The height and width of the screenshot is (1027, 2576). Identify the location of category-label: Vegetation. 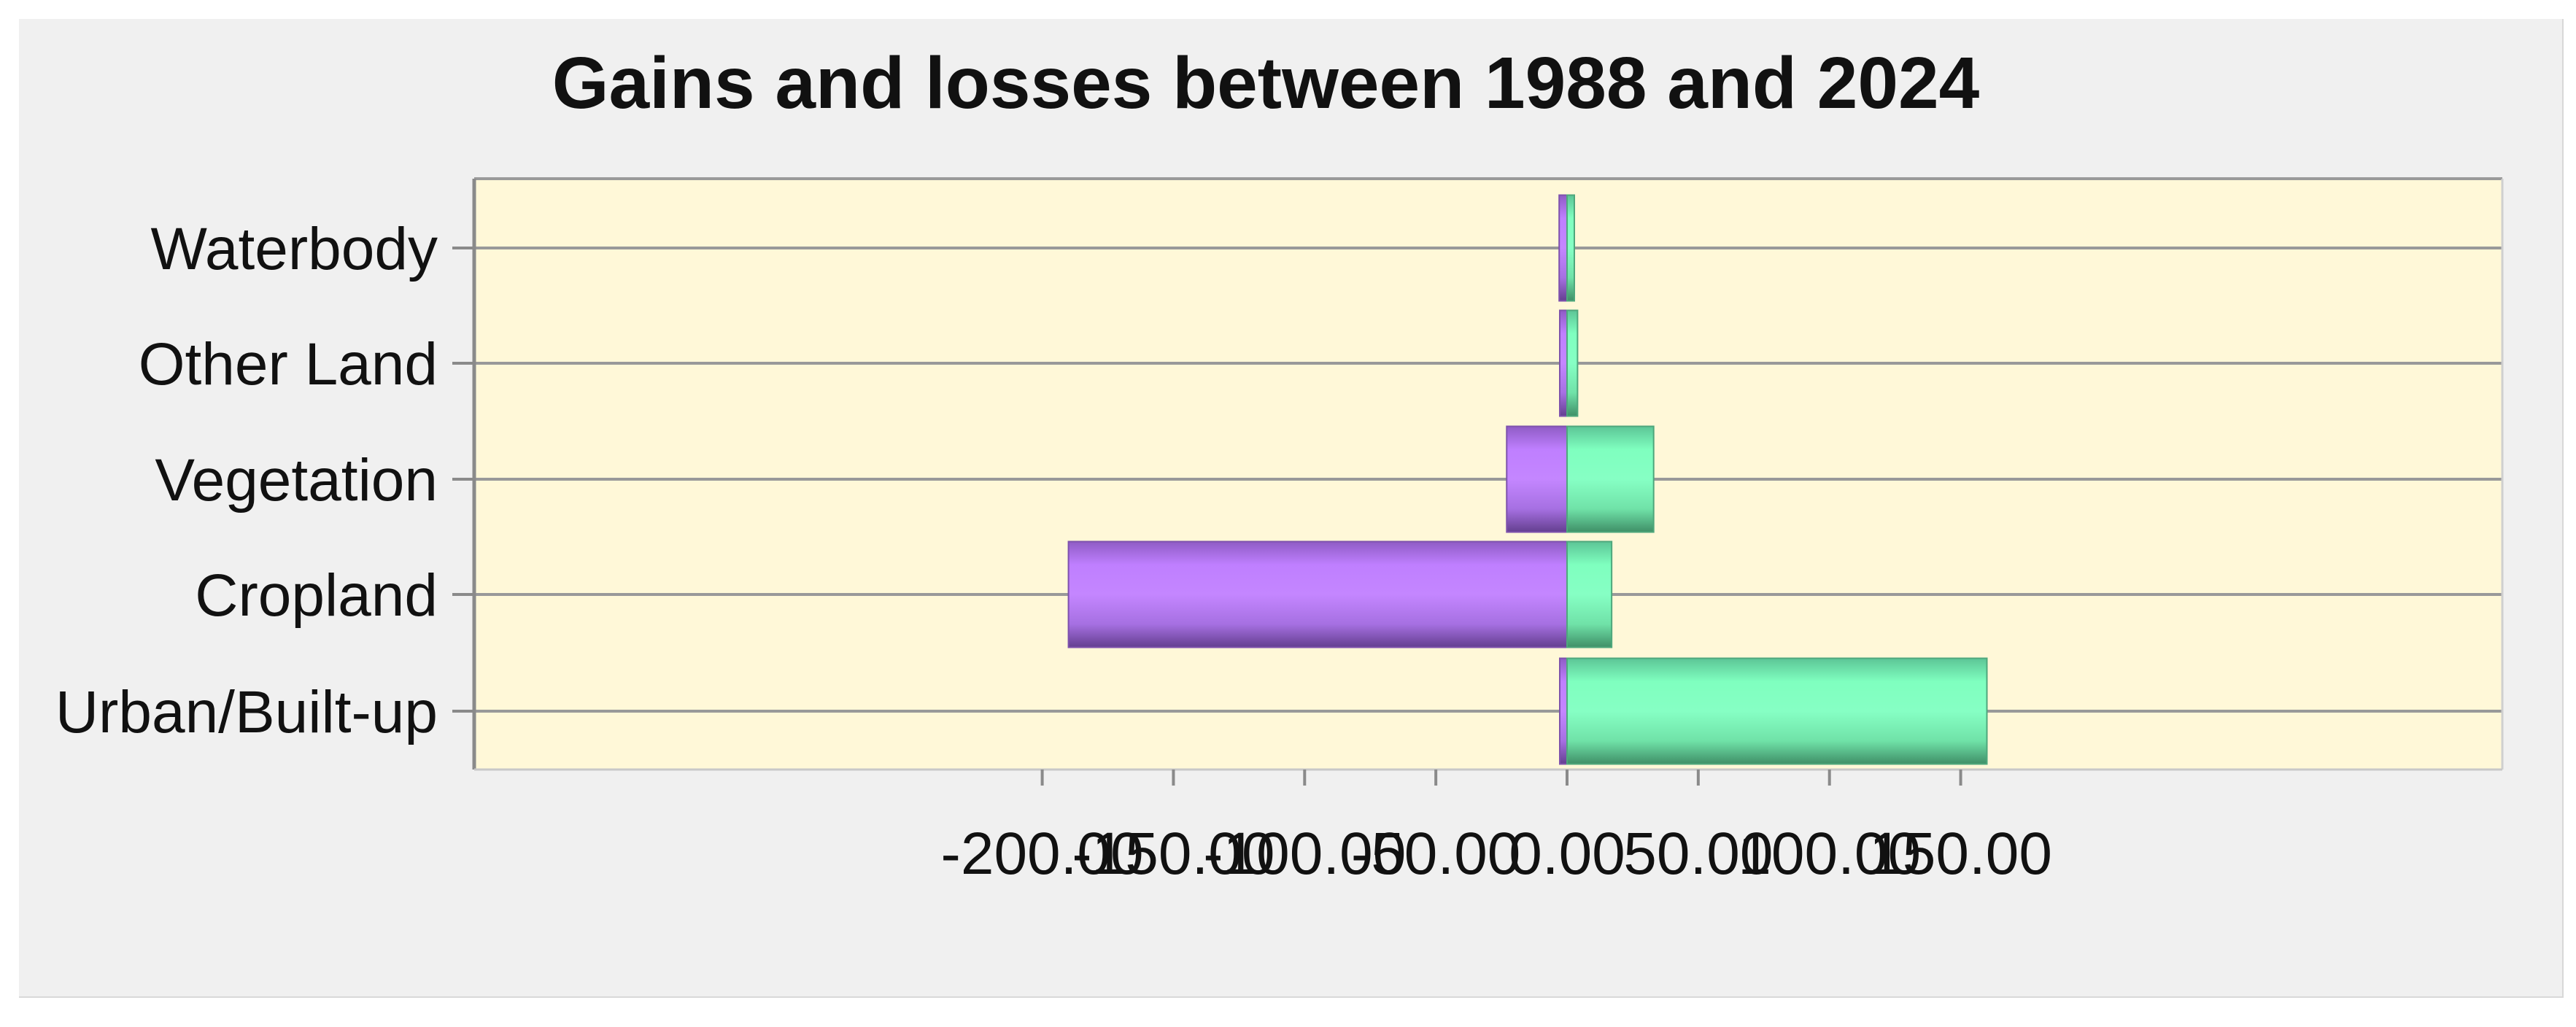
(296, 480).